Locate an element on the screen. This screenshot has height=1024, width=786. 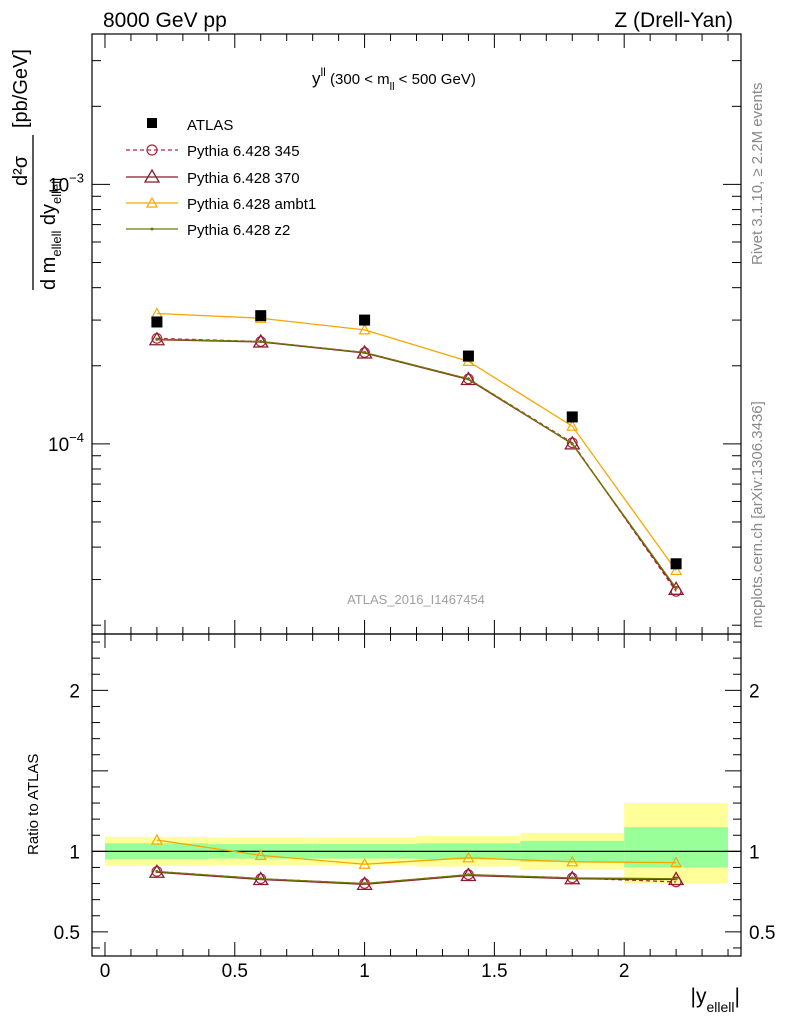
y-axis-denominator: d mellell dyellell is located at coordinates (51, 234).